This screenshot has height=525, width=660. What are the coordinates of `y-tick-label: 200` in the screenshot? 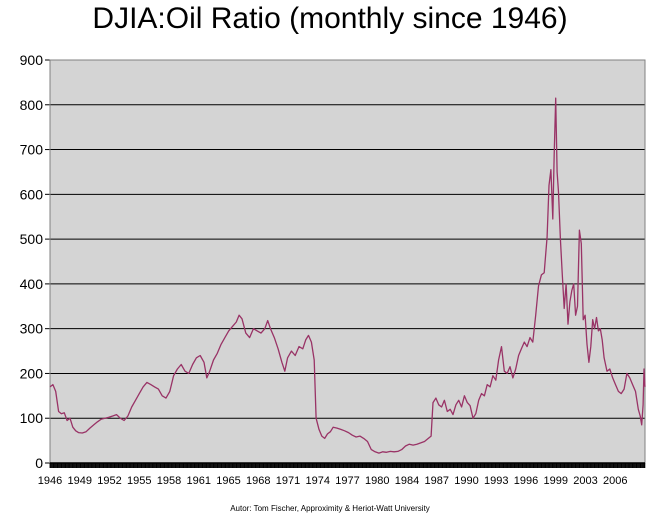 It's located at (32, 373).